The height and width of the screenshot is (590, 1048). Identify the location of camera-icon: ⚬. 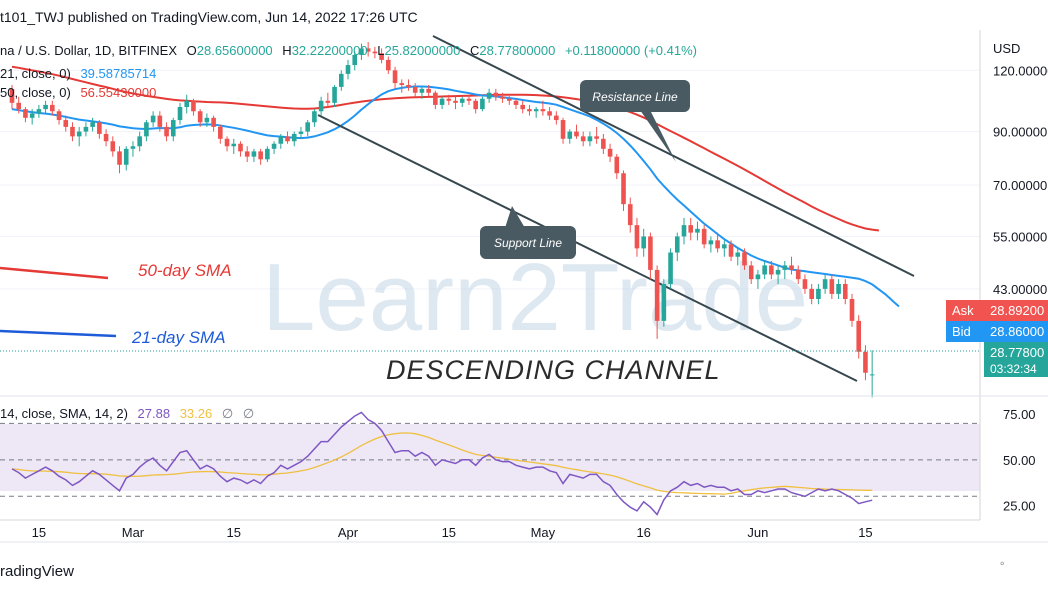
(1002, 564).